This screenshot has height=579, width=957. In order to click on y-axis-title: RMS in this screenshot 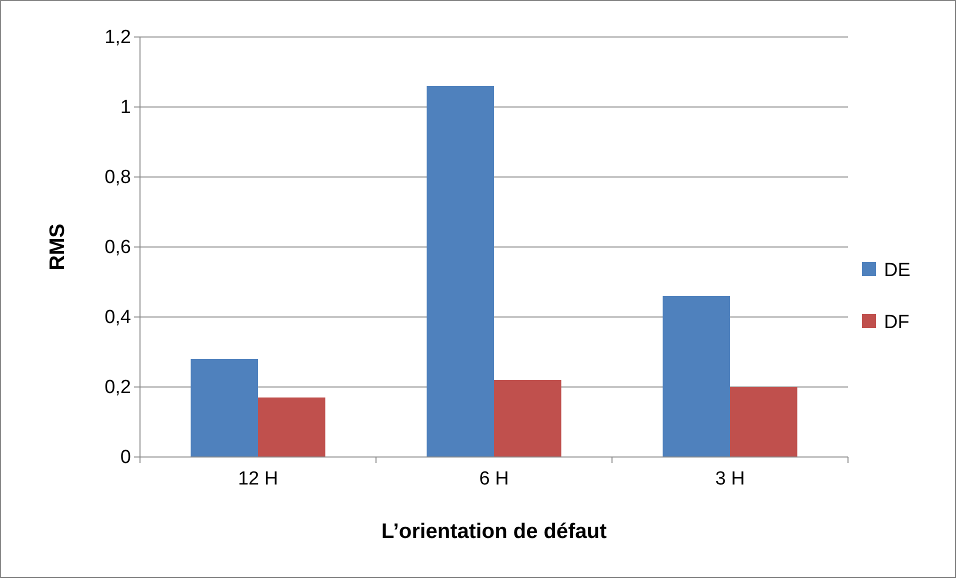, I will do `click(57, 247)`.